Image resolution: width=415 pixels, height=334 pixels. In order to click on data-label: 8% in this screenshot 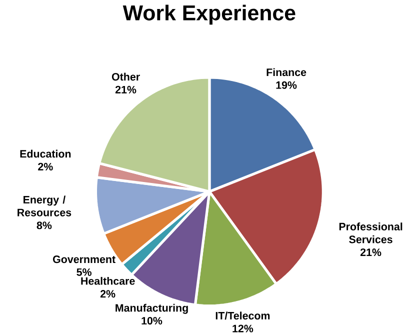, I will do `click(44, 226)`.